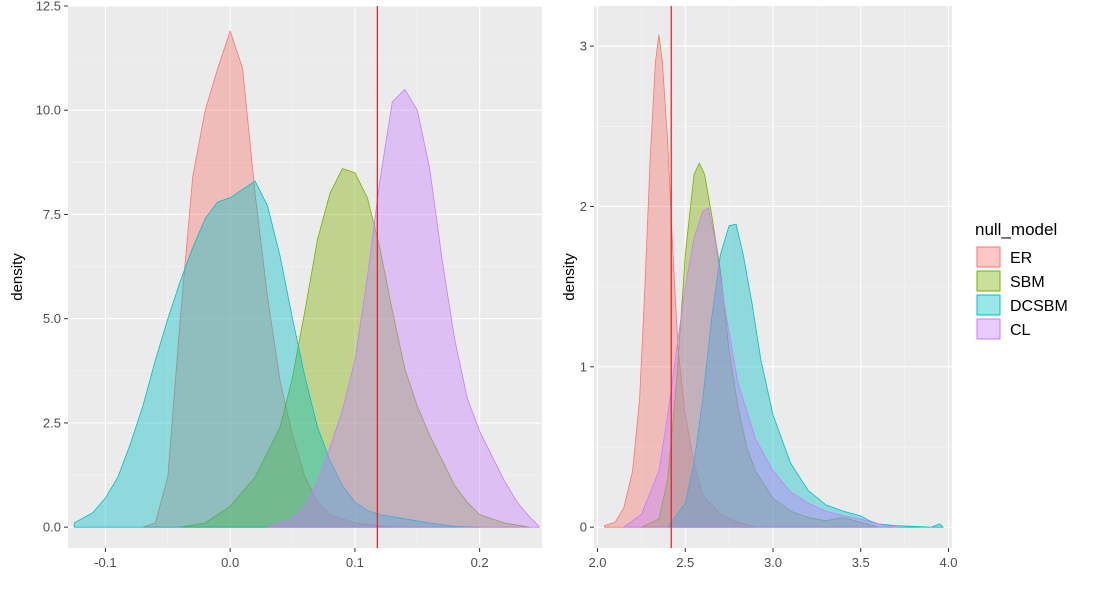  I want to click on left-x-tick-label: 0.2, so click(480, 562).